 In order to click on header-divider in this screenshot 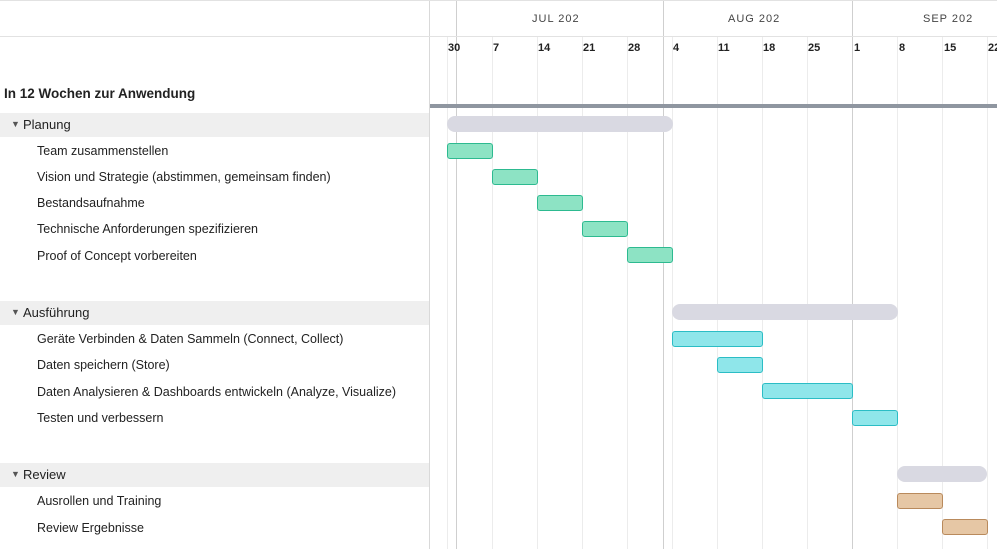, I will do `click(498, 36)`.